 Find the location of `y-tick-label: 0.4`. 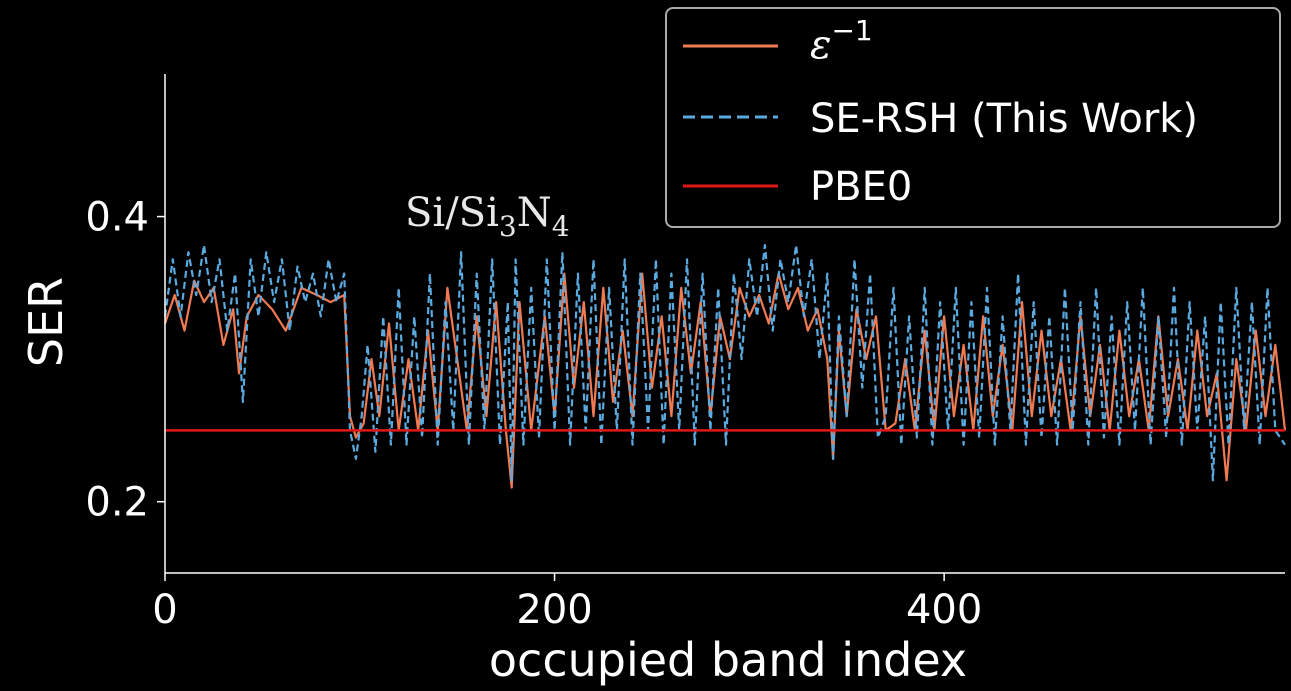

y-tick-label: 0.4 is located at coordinates (117, 218).